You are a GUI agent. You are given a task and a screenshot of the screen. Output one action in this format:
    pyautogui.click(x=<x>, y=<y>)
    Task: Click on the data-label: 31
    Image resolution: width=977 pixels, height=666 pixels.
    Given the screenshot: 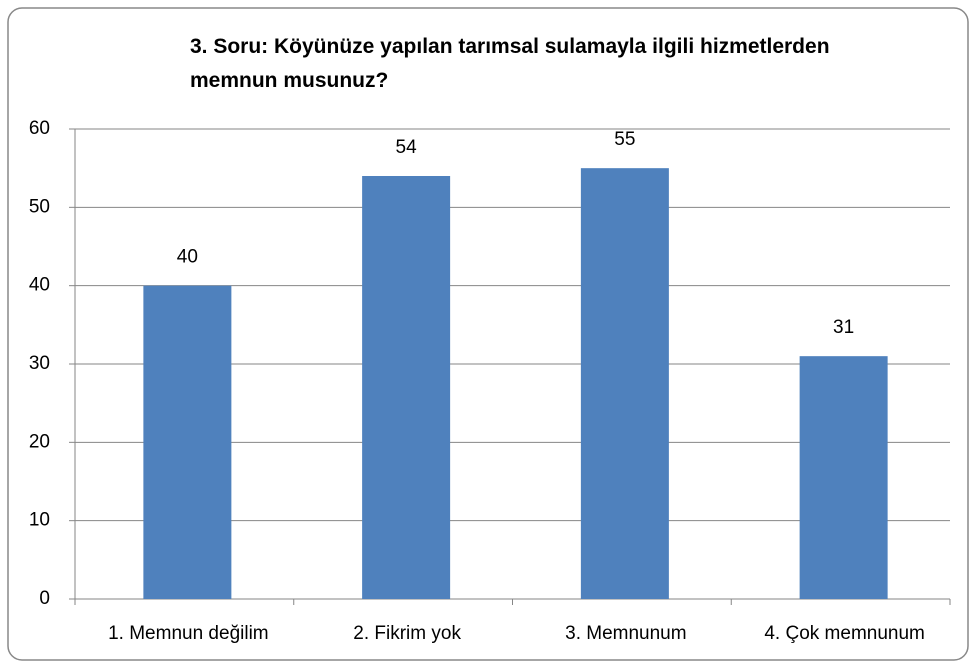 What is the action you would take?
    pyautogui.click(x=843, y=327)
    